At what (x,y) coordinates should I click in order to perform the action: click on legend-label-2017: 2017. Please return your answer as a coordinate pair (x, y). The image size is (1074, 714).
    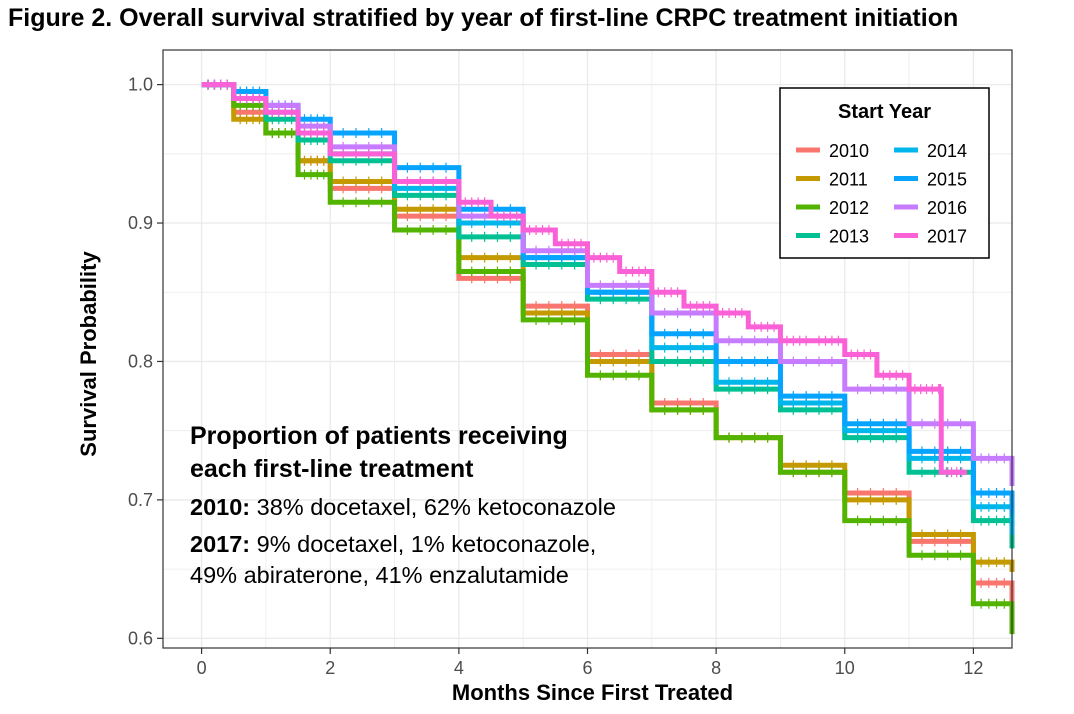
    Looking at the image, I should click on (947, 237).